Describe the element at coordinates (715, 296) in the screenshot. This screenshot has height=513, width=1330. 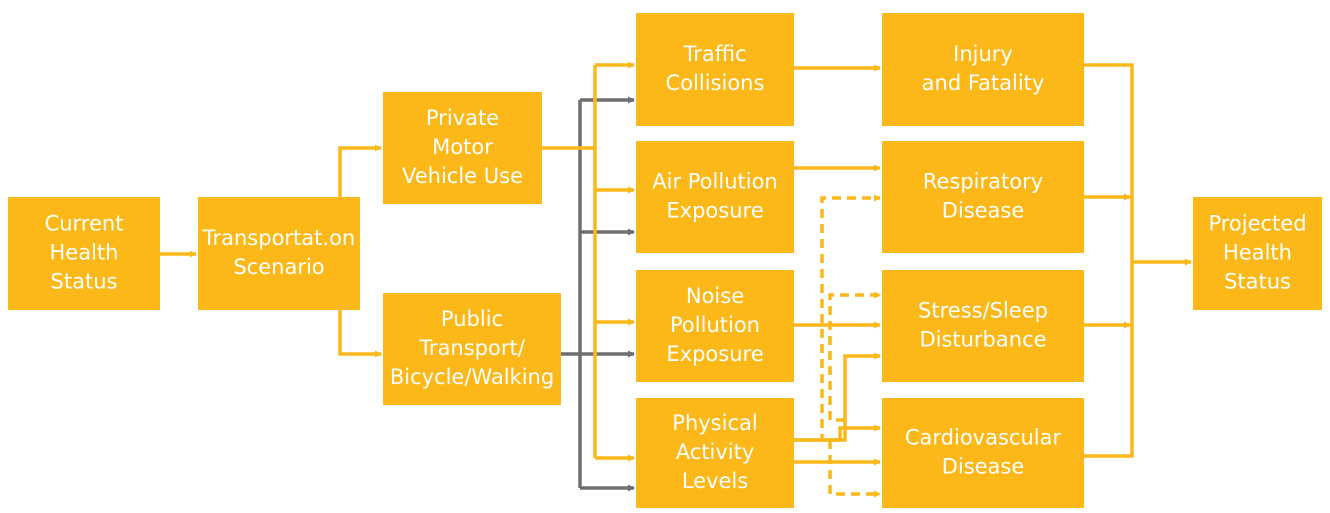
I see `node-label: Noise` at that location.